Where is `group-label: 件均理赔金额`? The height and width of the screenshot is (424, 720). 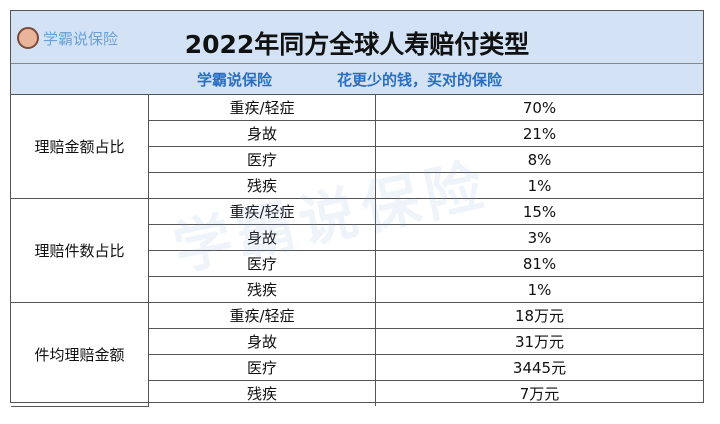
group-label: 件均理赔金额 is located at coordinates (80, 354).